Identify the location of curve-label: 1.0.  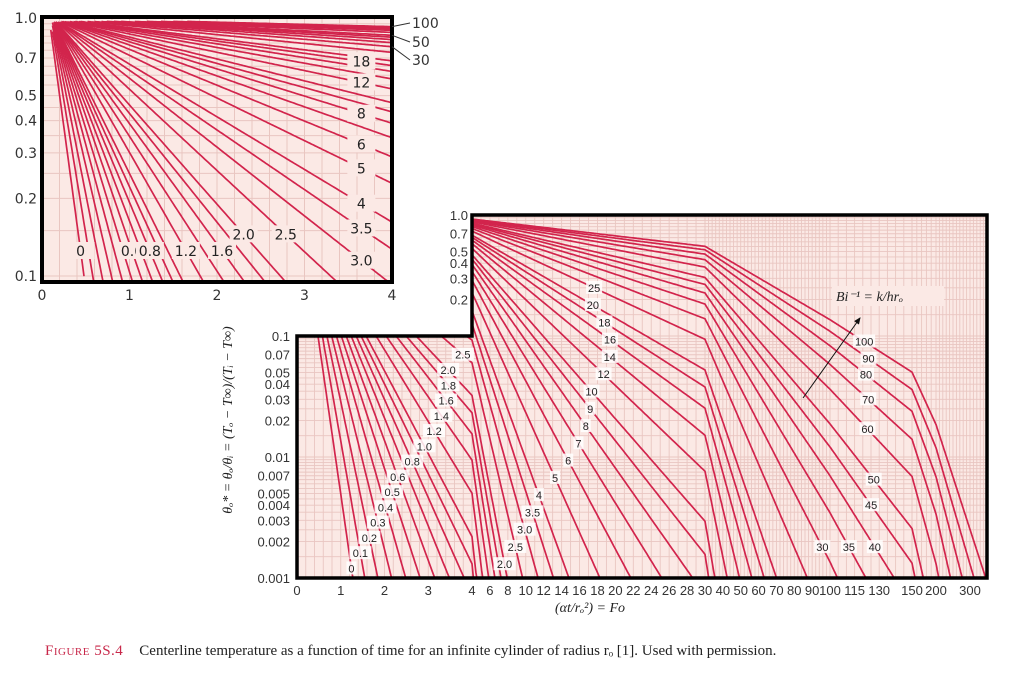
(424, 447).